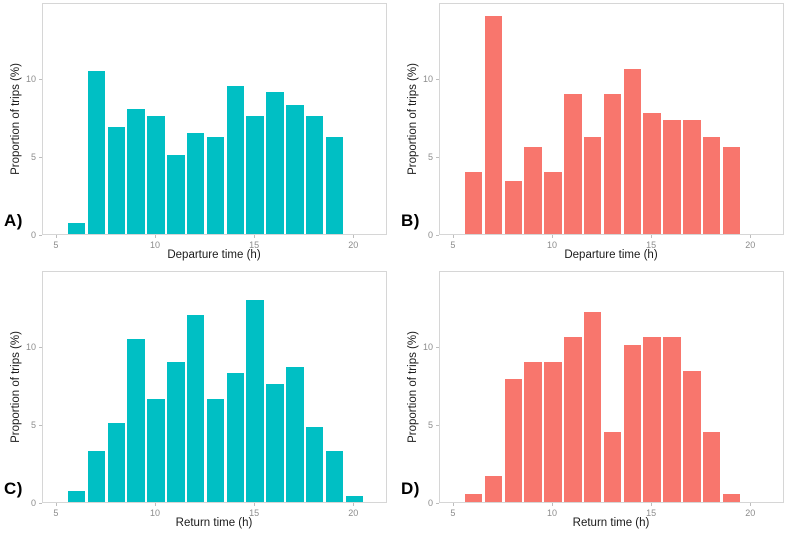  Describe the element at coordinates (410, 220) in the screenshot. I see `panel-label-b: B)` at that location.